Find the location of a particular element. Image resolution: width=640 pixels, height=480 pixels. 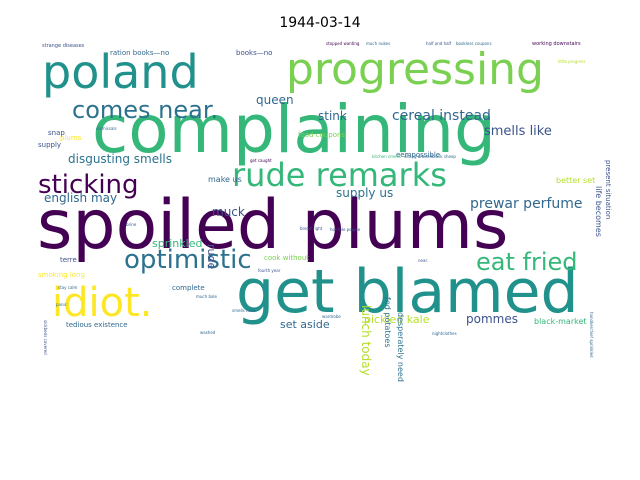

word-make-us: make us is located at coordinates (225, 179).